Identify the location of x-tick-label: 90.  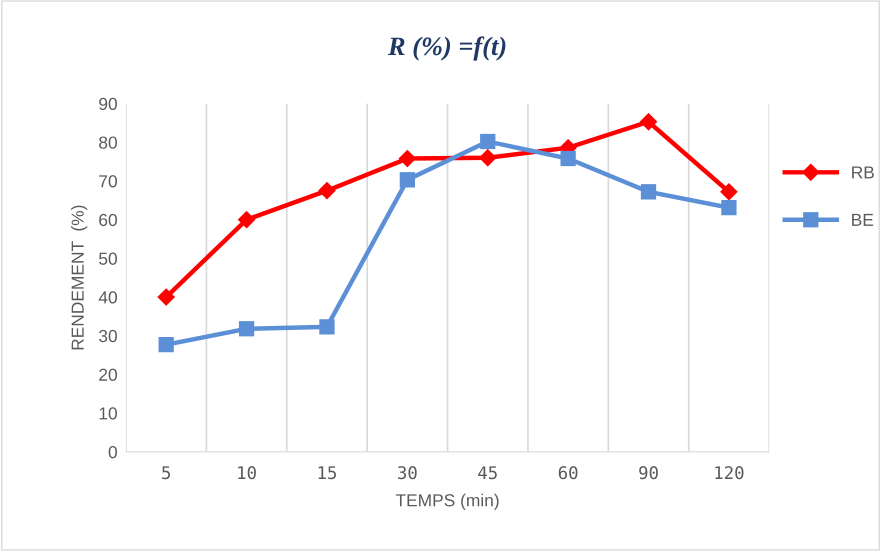
(648, 473).